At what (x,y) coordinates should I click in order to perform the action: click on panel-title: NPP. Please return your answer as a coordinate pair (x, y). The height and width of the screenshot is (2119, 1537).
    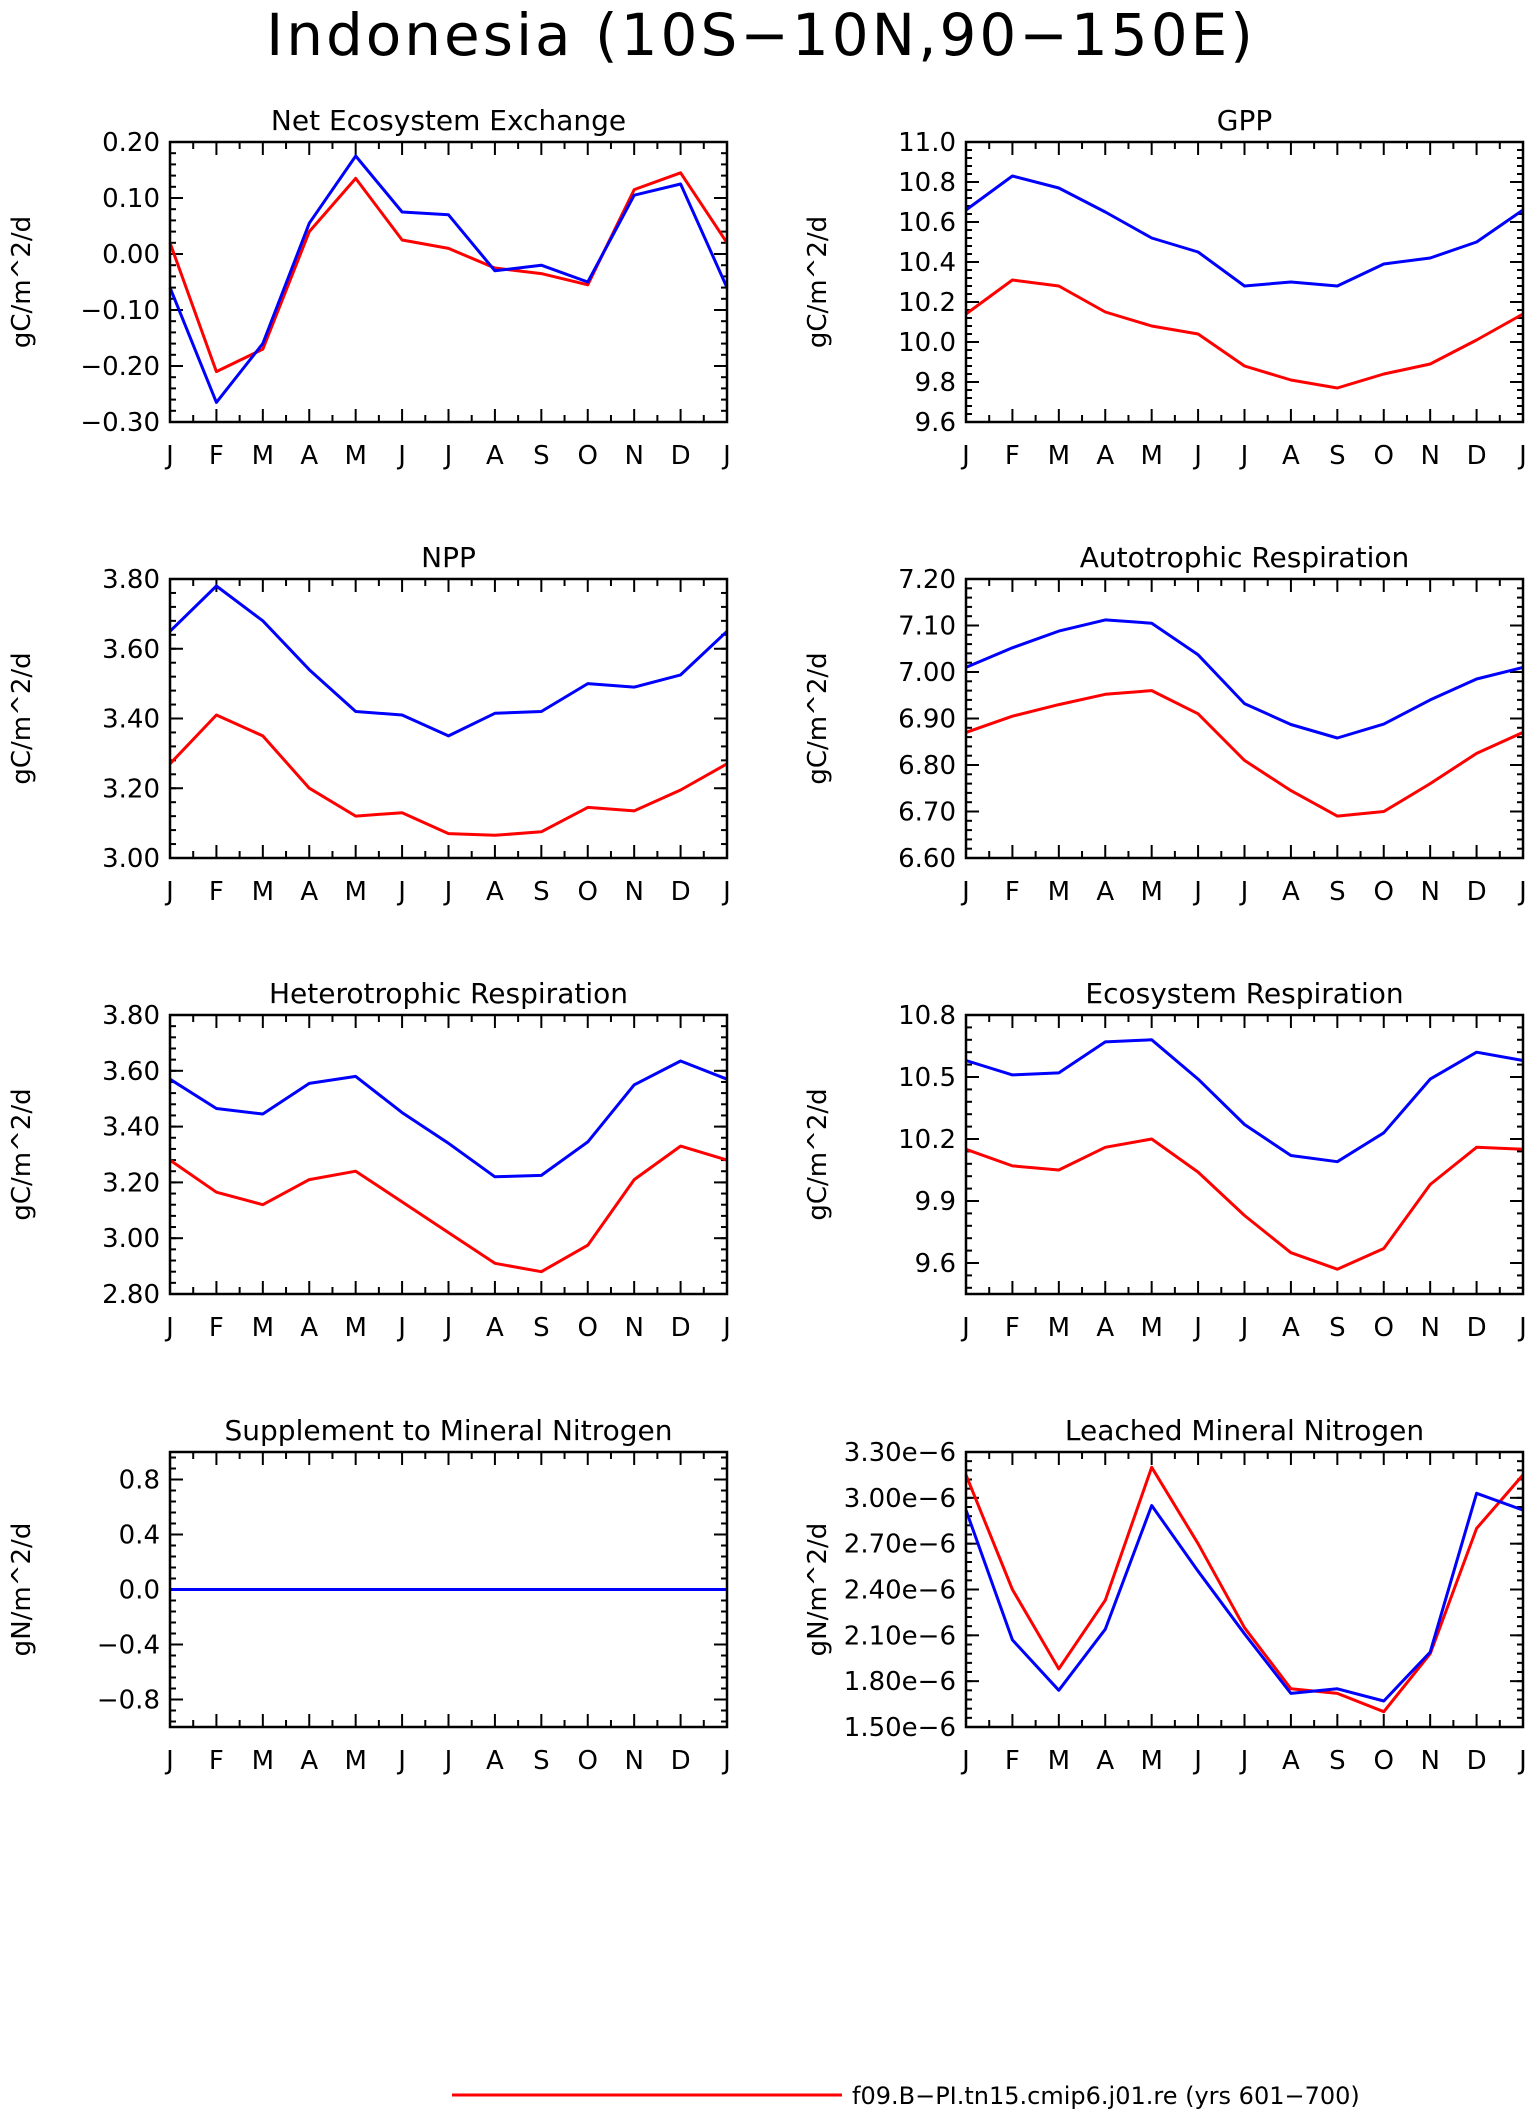
    Looking at the image, I should click on (448, 557).